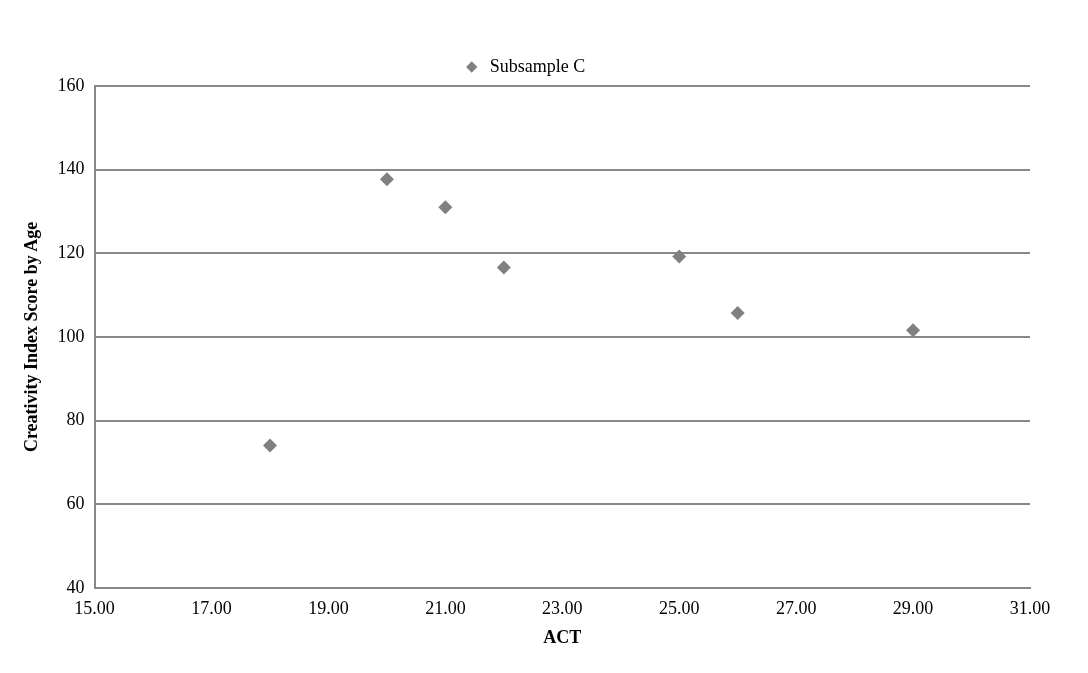 This screenshot has width=1088, height=673. Describe the element at coordinates (75, 502) in the screenshot. I see `y-tick-label: 60` at that location.